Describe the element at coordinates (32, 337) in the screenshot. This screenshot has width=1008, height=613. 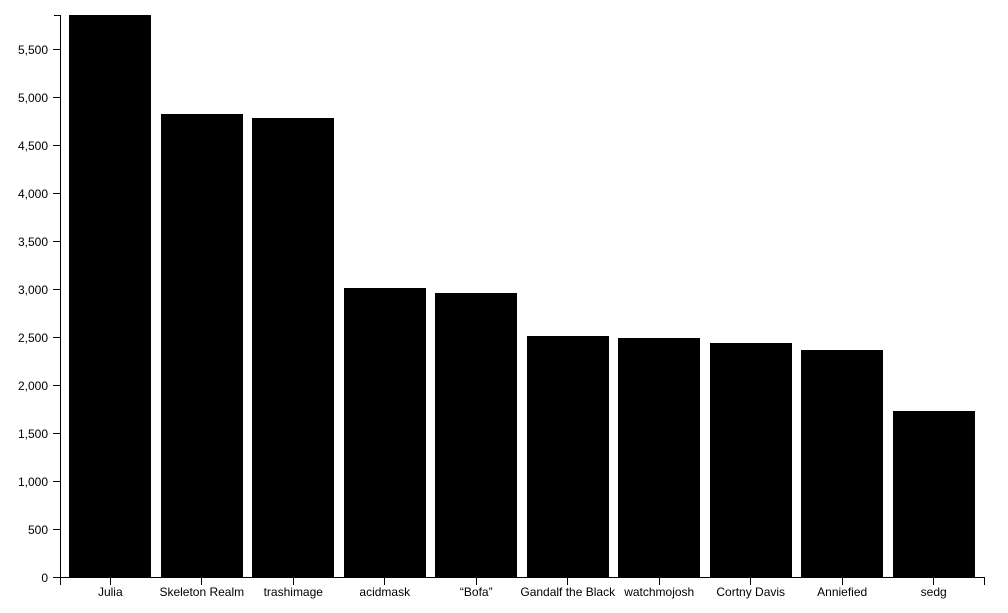
I see `y-tick-label: 2,500` at that location.